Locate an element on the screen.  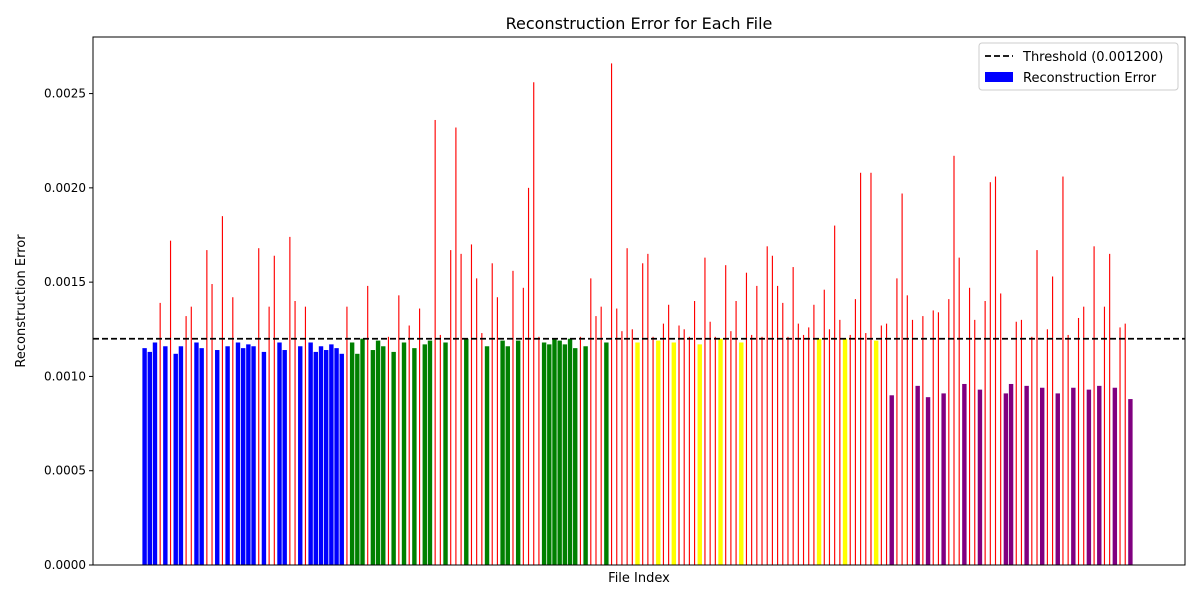
y-axis: 0.0000 0.0005 0.0010 0.0015 0.0020 0.0025 is located at coordinates (68, 329).